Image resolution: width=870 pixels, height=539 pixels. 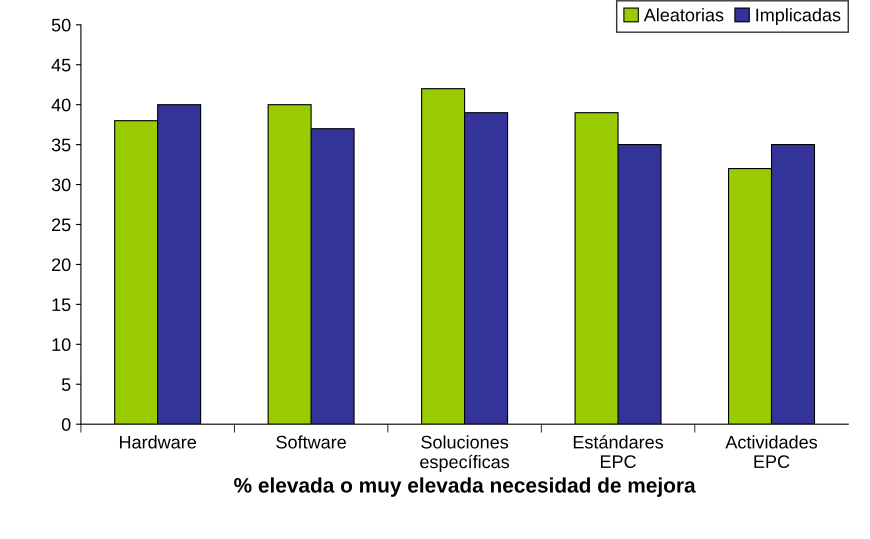 I want to click on y-tick-label: 20, so click(x=61, y=265).